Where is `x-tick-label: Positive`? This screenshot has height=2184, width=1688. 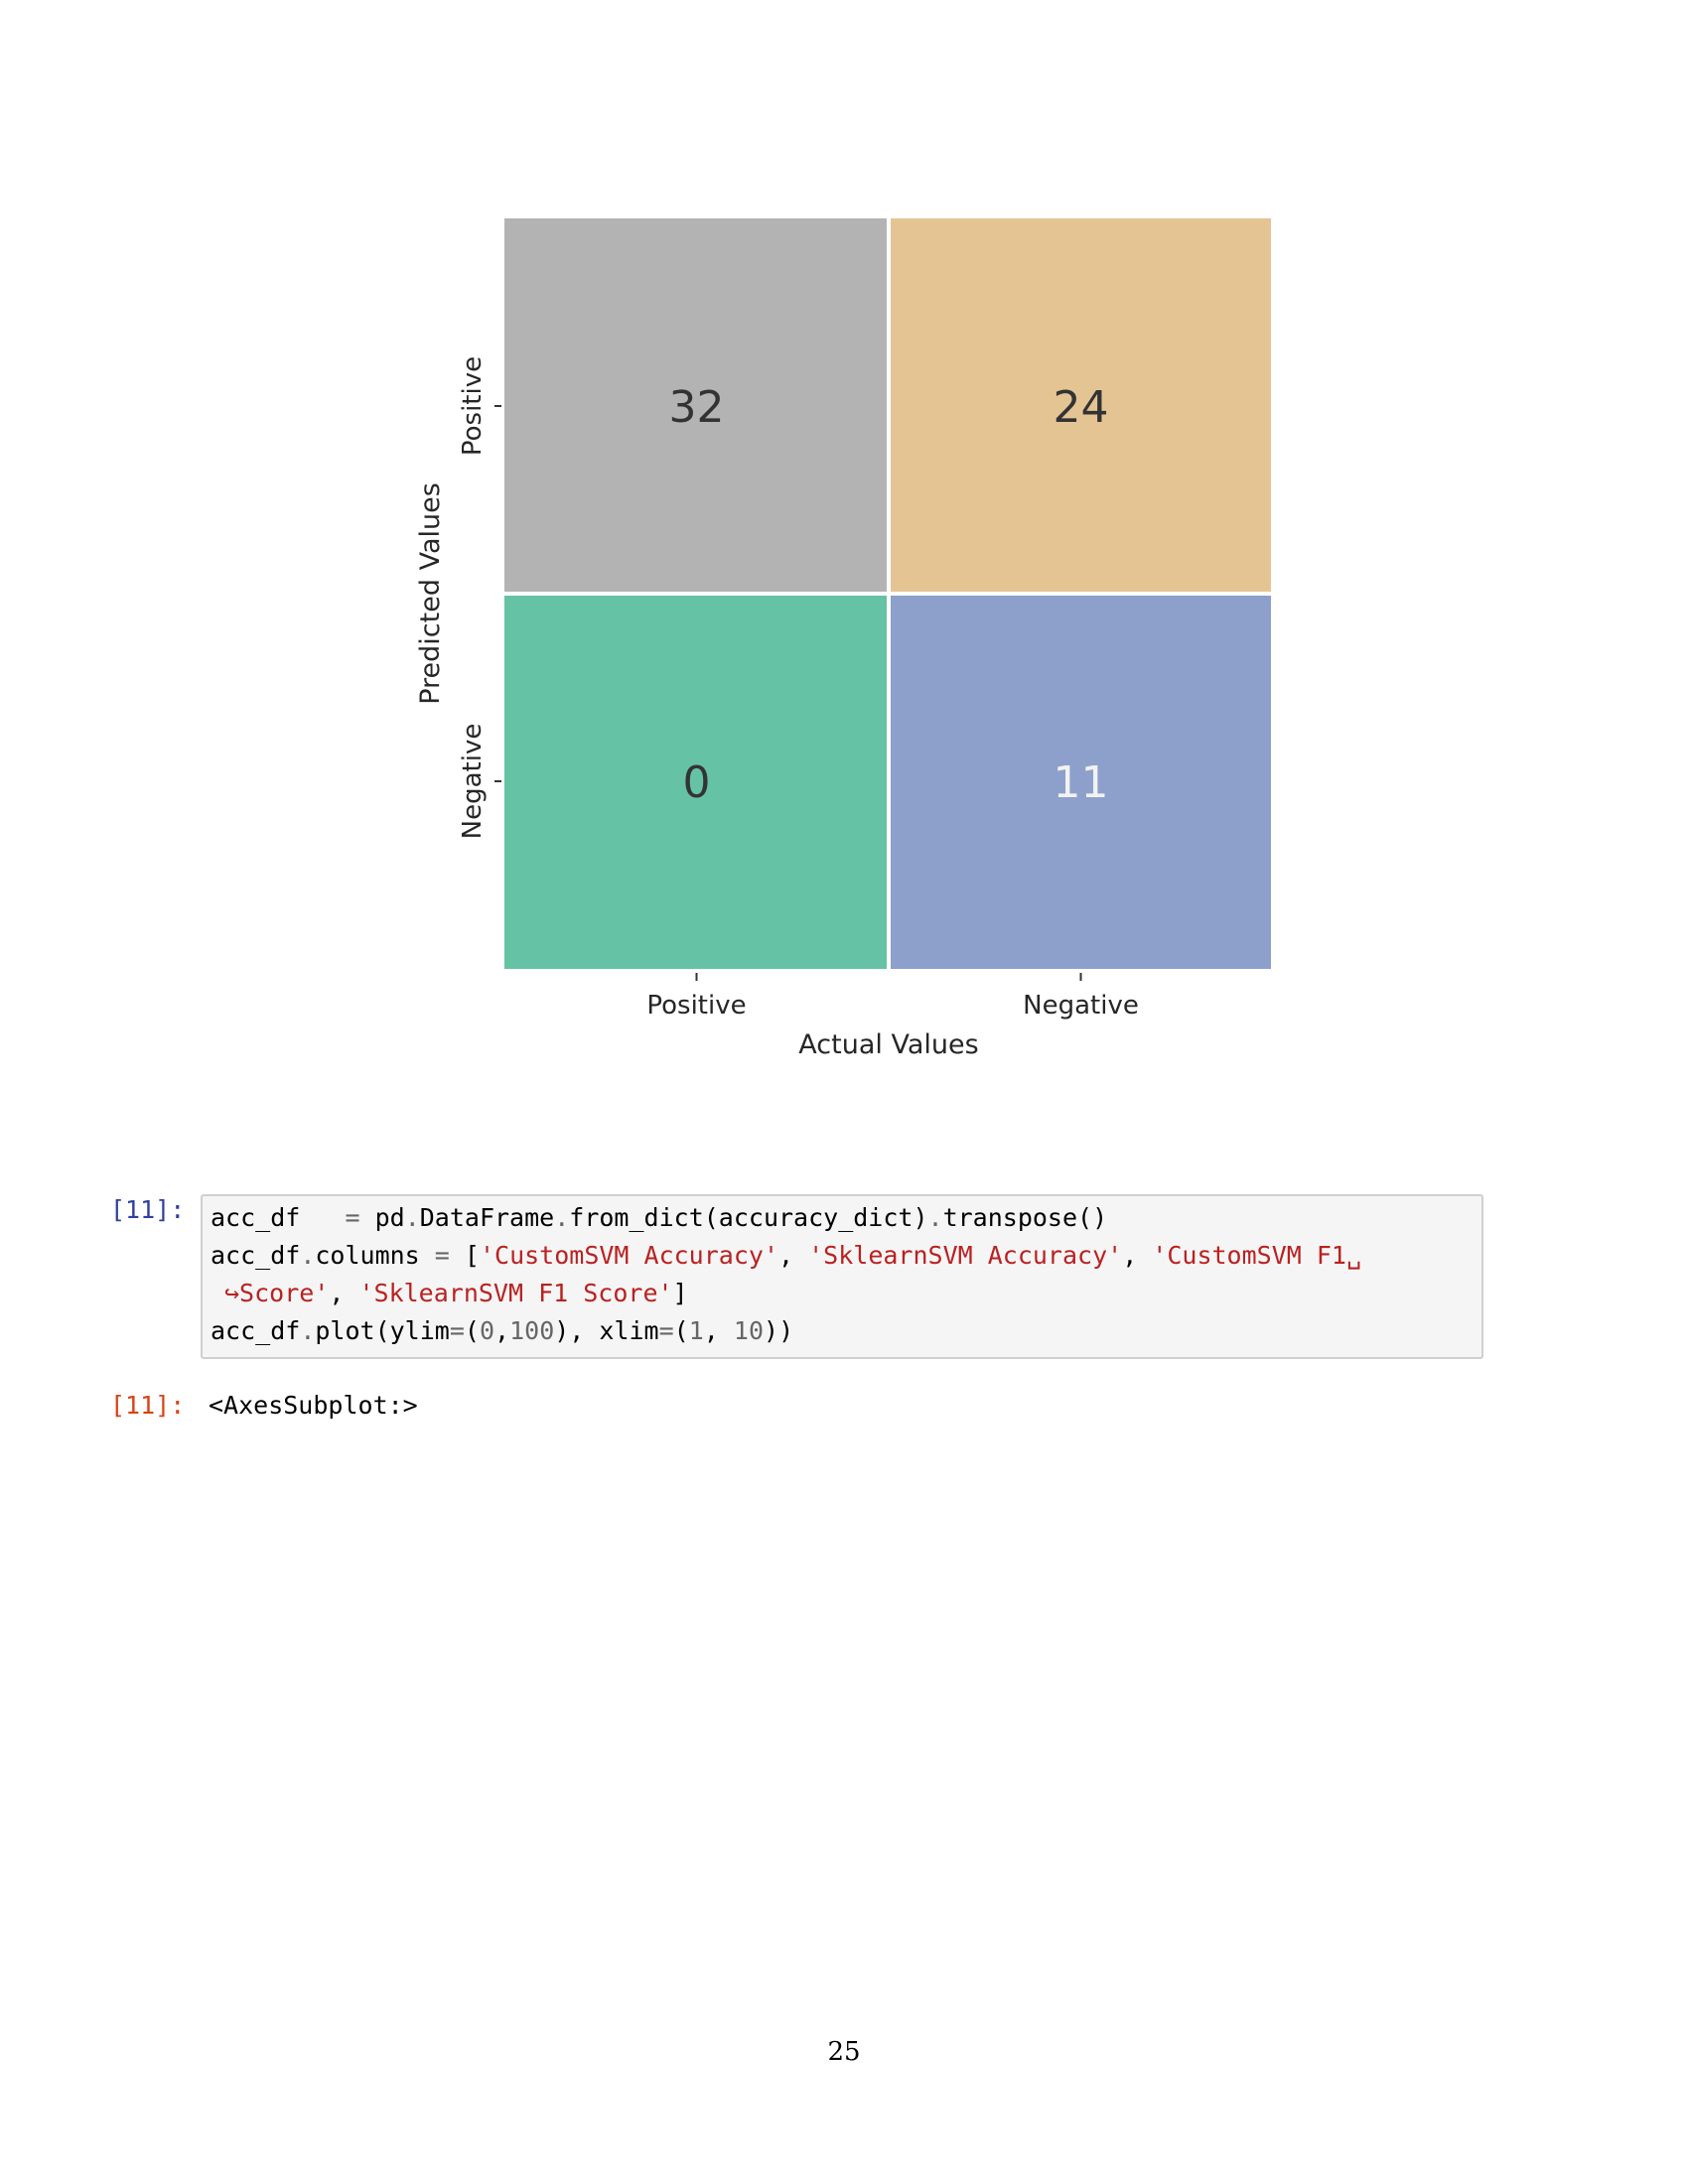 x-tick-label: Positive is located at coordinates (696, 1006).